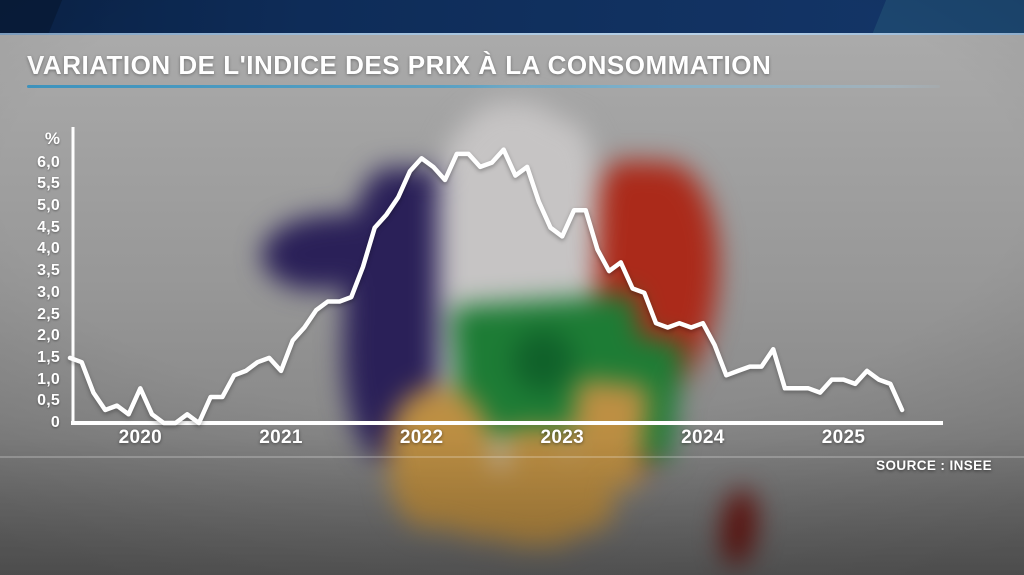 This screenshot has width=1024, height=575. I want to click on y-tick-label: 0, so click(55, 422).